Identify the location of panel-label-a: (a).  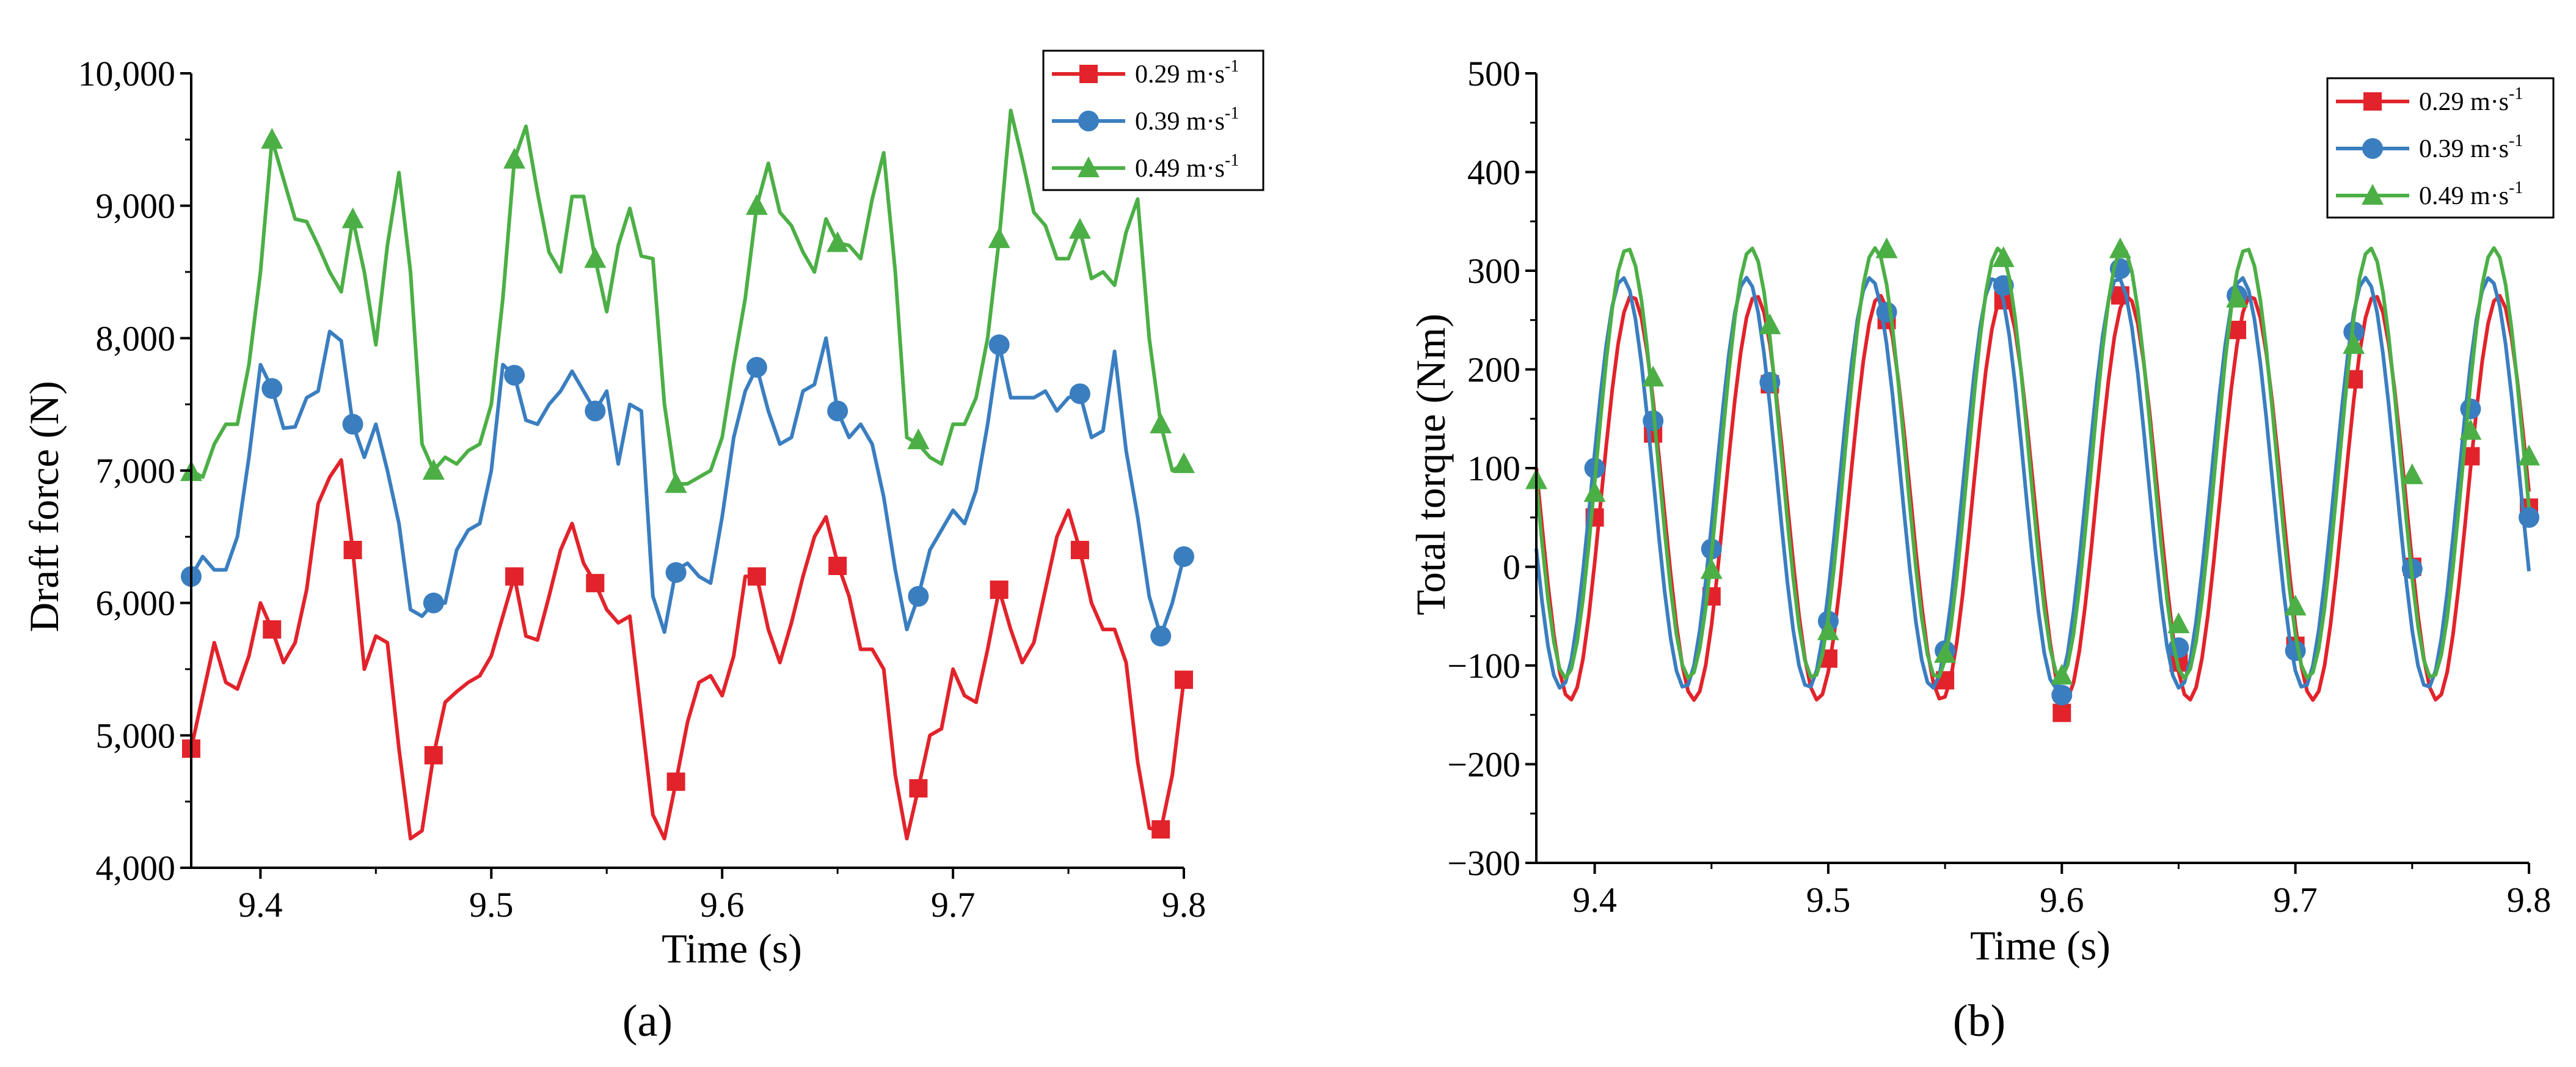
(647, 1021).